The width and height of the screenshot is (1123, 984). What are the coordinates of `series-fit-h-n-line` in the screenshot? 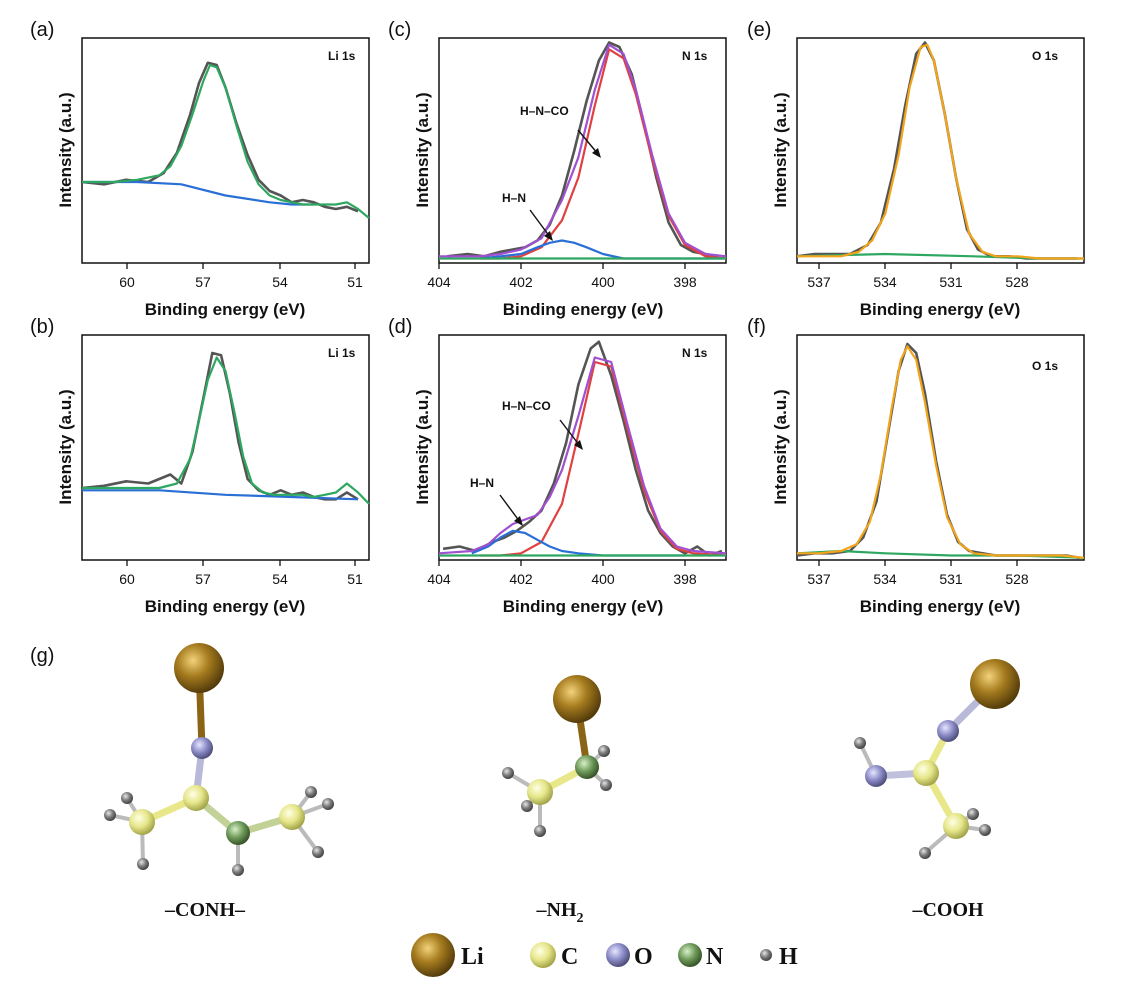 It's located at (578, 543).